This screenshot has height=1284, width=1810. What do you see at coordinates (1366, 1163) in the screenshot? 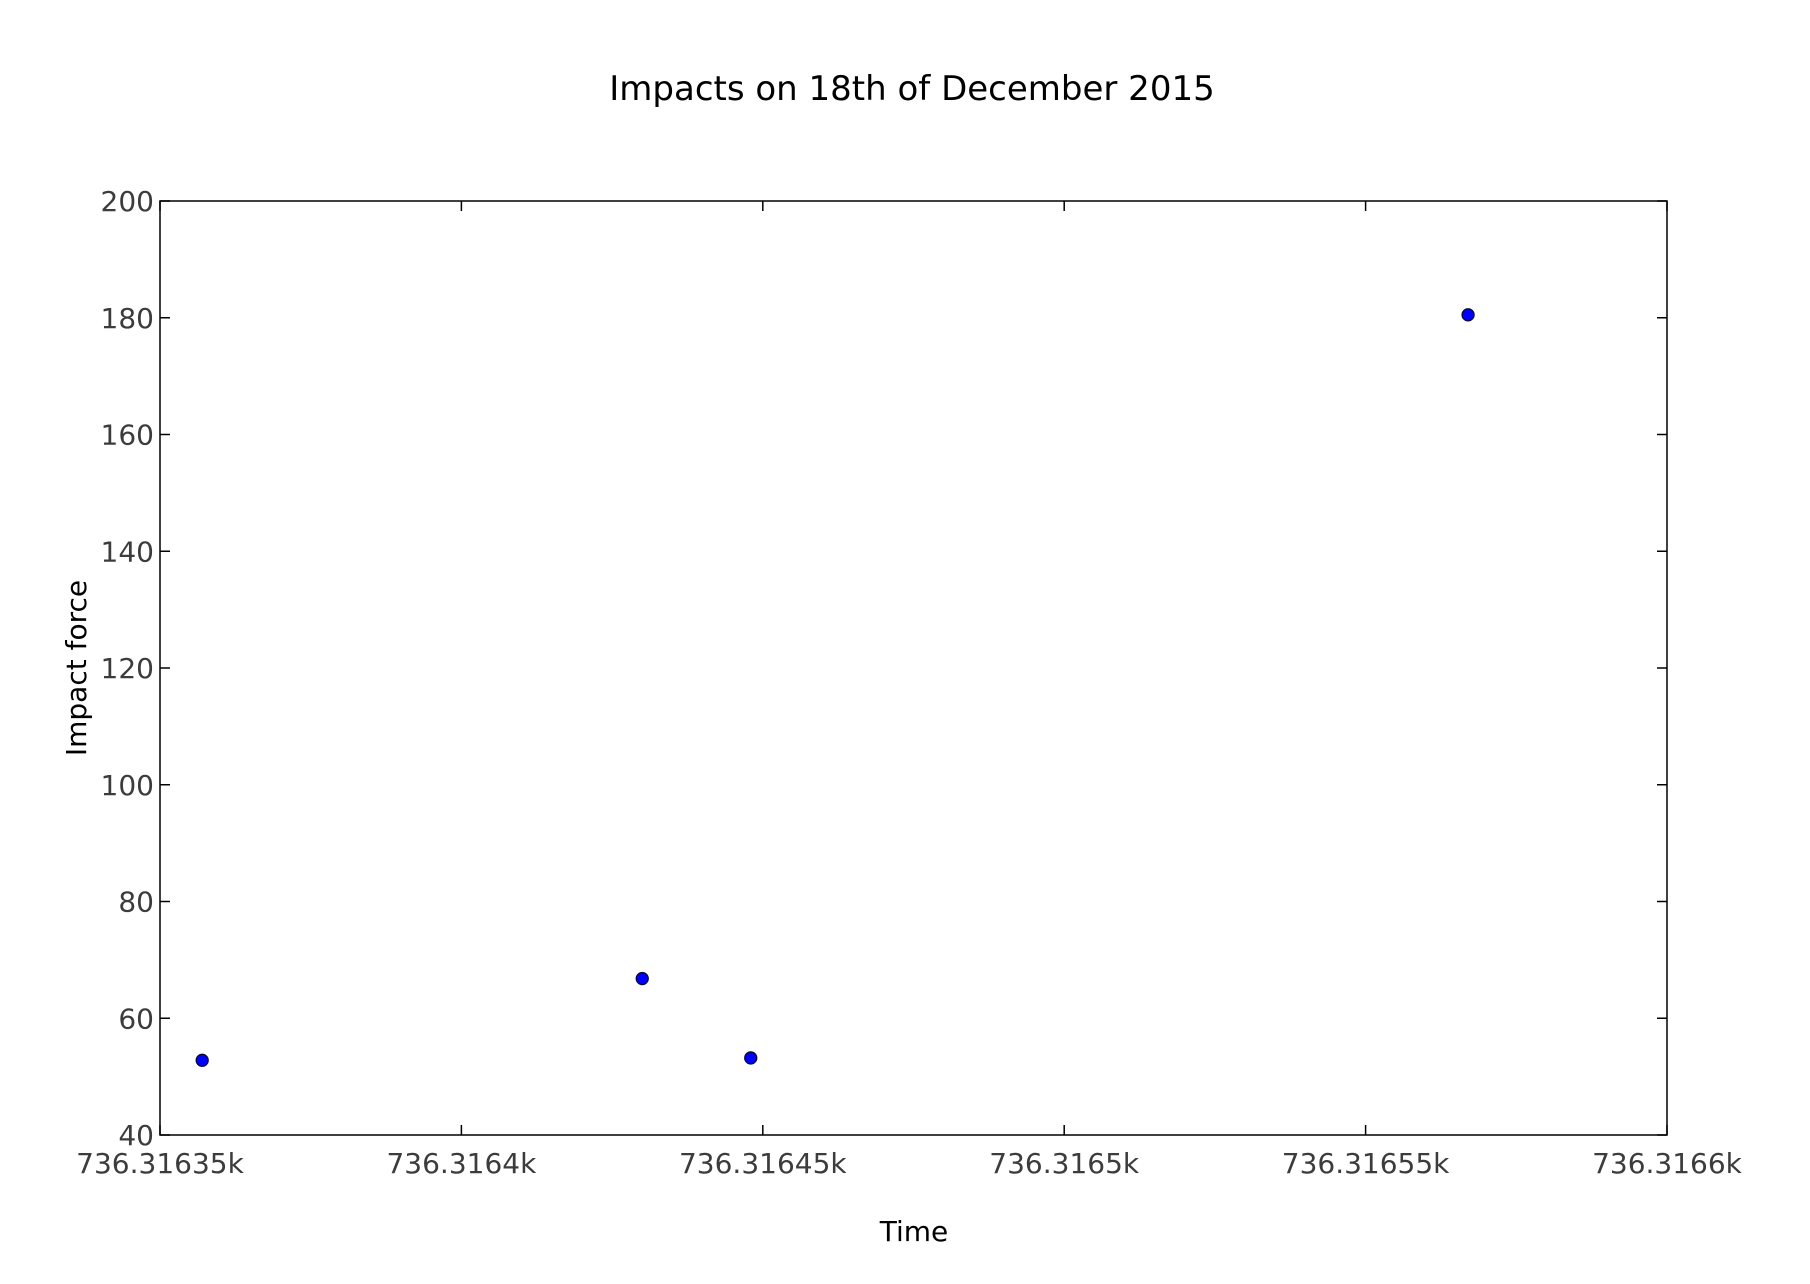
I see `x-tick-label: 736.31655k` at bounding box center [1366, 1163].